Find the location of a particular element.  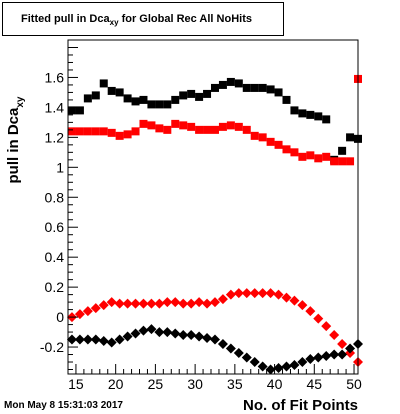

x-tick-label: 15 is located at coordinates (76, 384).